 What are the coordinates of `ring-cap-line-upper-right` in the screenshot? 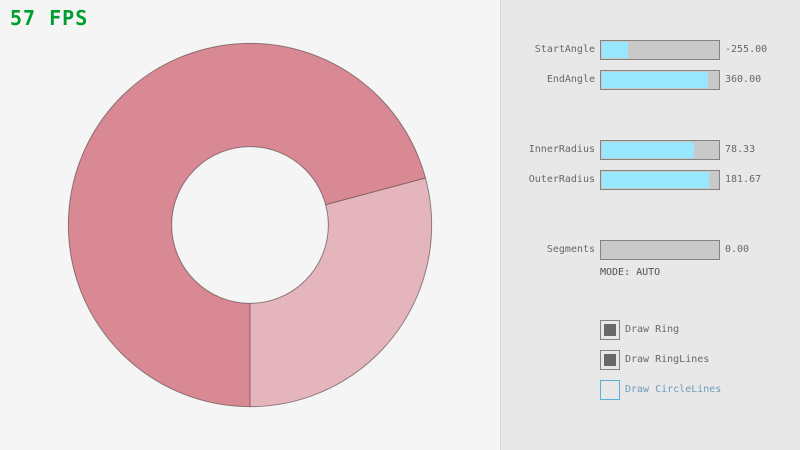 It's located at (375, 191).